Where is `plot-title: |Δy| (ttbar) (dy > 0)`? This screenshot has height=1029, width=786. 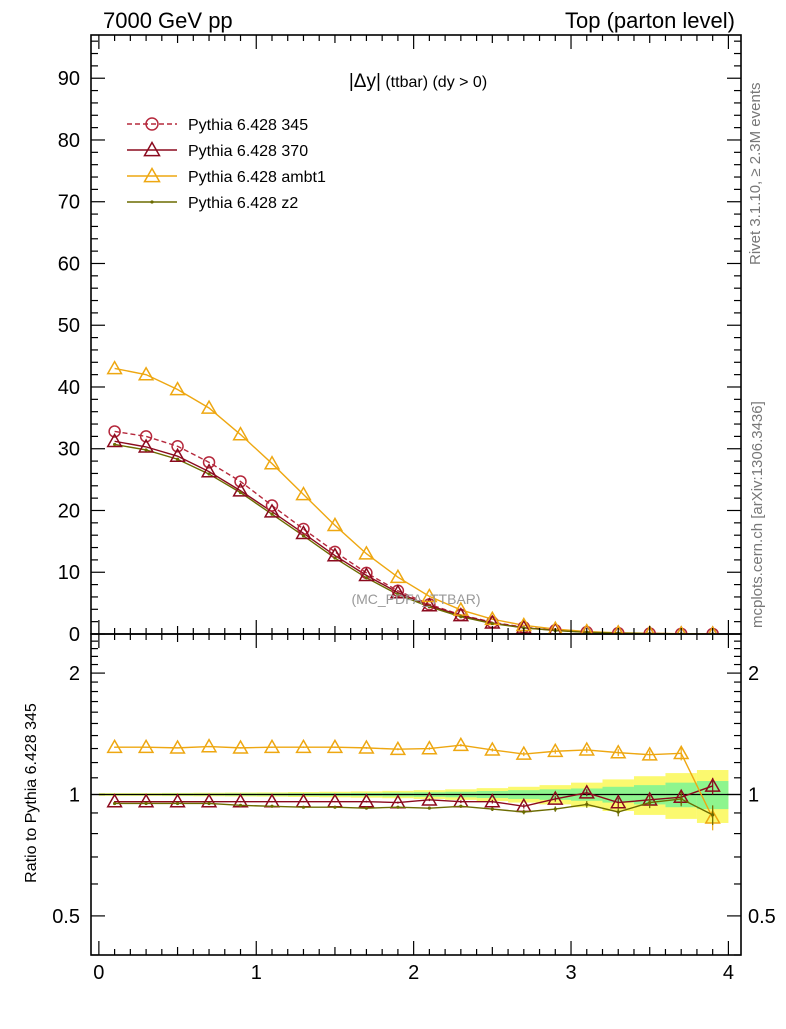
plot-title: |Δy| (ttbar) (dy > 0) is located at coordinates (418, 81).